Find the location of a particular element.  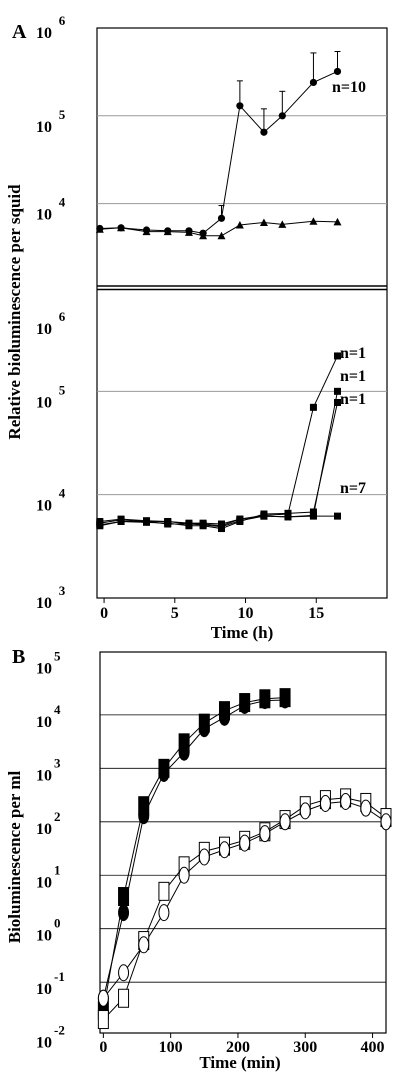

panel-a-0-ytick-exp: 6 is located at coordinates (62, 20).